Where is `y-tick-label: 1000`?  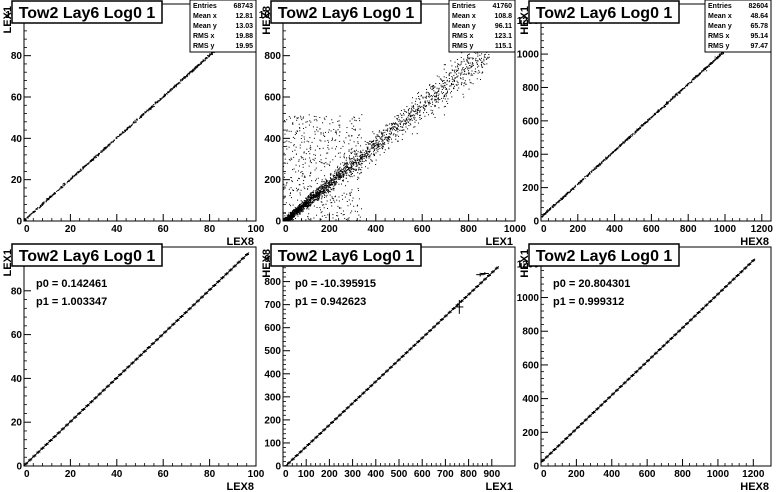
y-tick-label: 1000 is located at coordinates (270, 15).